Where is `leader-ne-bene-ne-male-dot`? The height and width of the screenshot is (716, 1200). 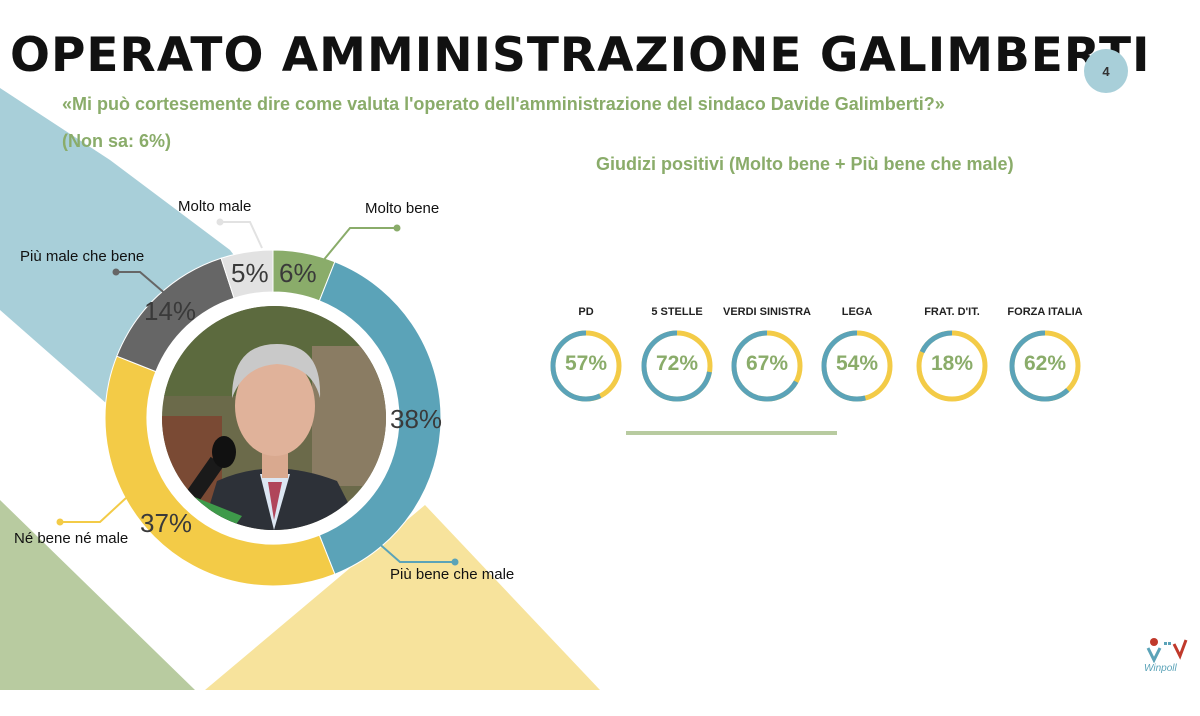 leader-ne-bene-ne-male-dot is located at coordinates (60, 522).